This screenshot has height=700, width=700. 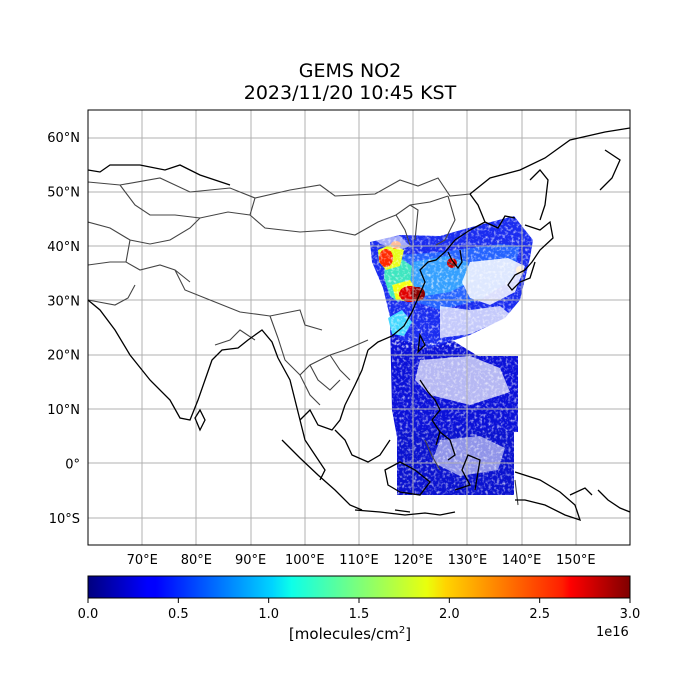 I want to click on latitude-axis: 60°N 50°N 40°N 30°N 20°N 10°N 0° 10°S, so click(x=63, y=329).